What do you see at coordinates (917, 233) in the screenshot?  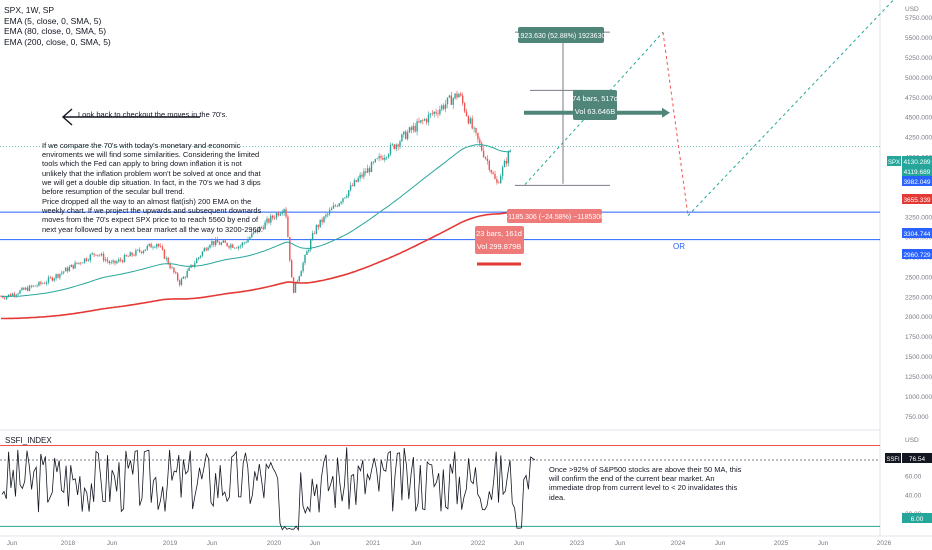 I see `price-tag-bg` at bounding box center [917, 233].